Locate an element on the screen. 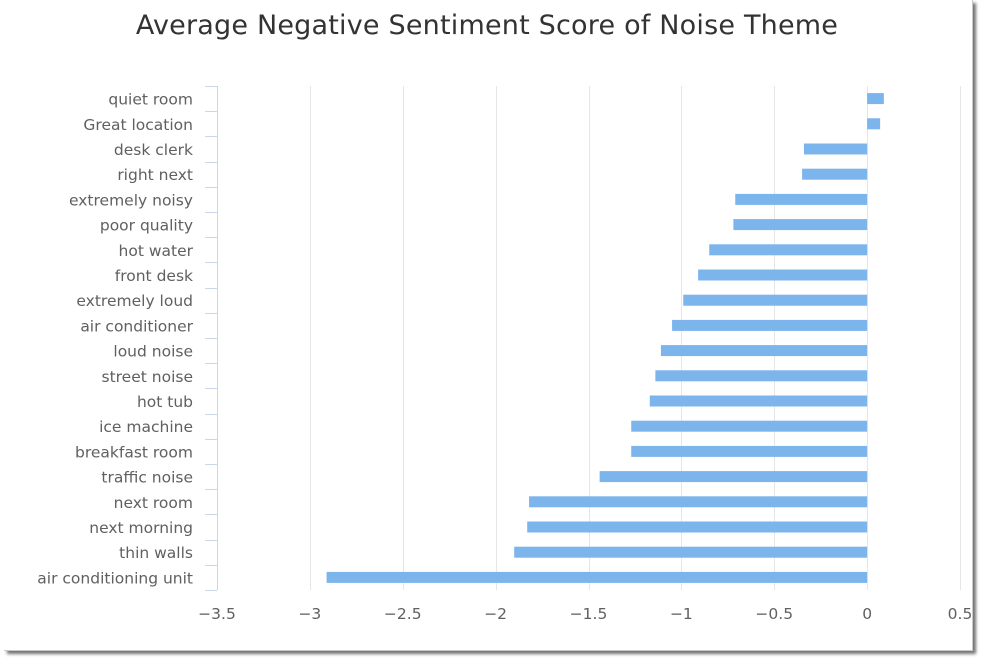 This screenshot has height=660, width=984. category-label: thin walls is located at coordinates (156, 553).